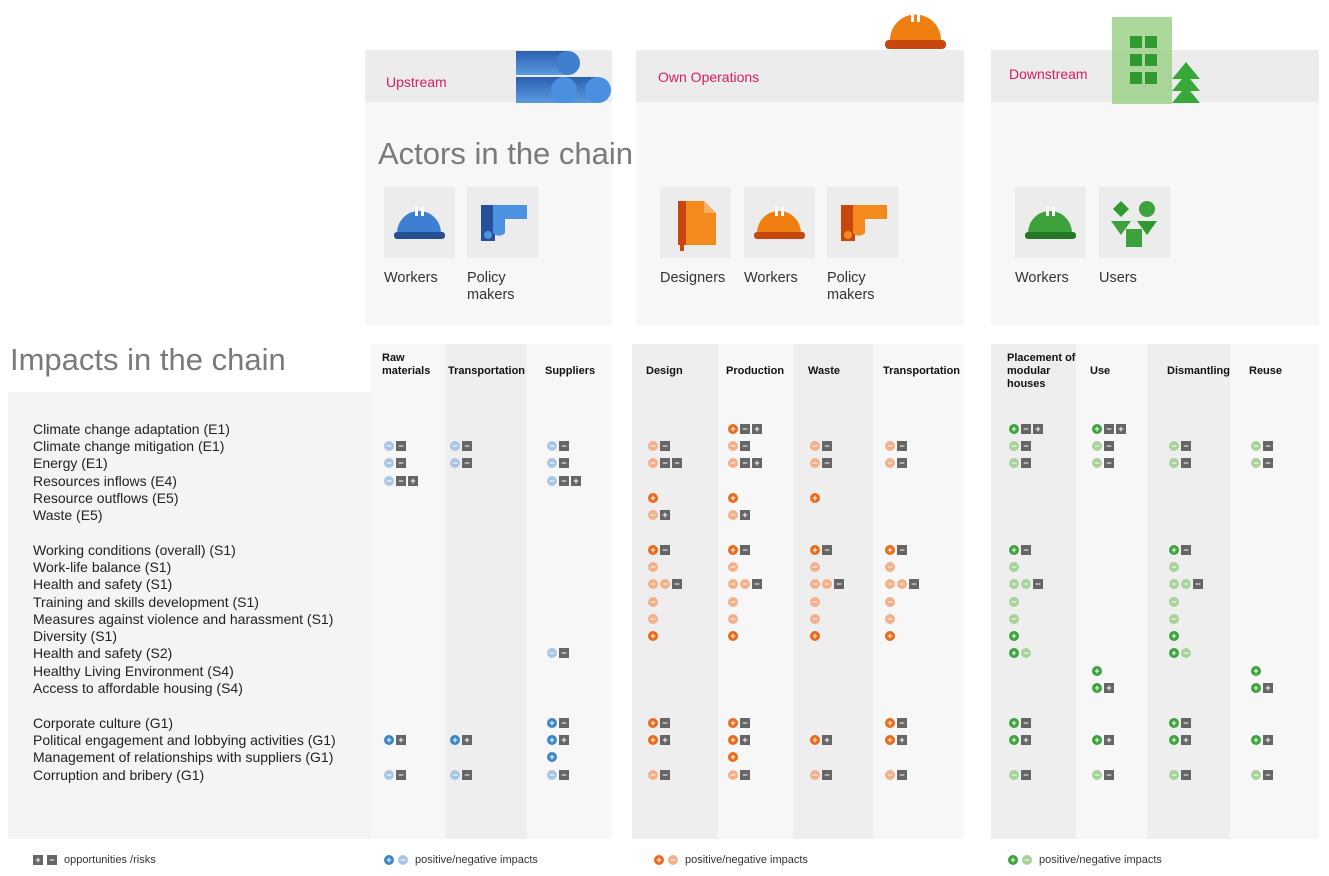 This screenshot has height=876, width=1329. What do you see at coordinates (705, 237) in the screenshot?
I see `actor-designers: Designers` at bounding box center [705, 237].